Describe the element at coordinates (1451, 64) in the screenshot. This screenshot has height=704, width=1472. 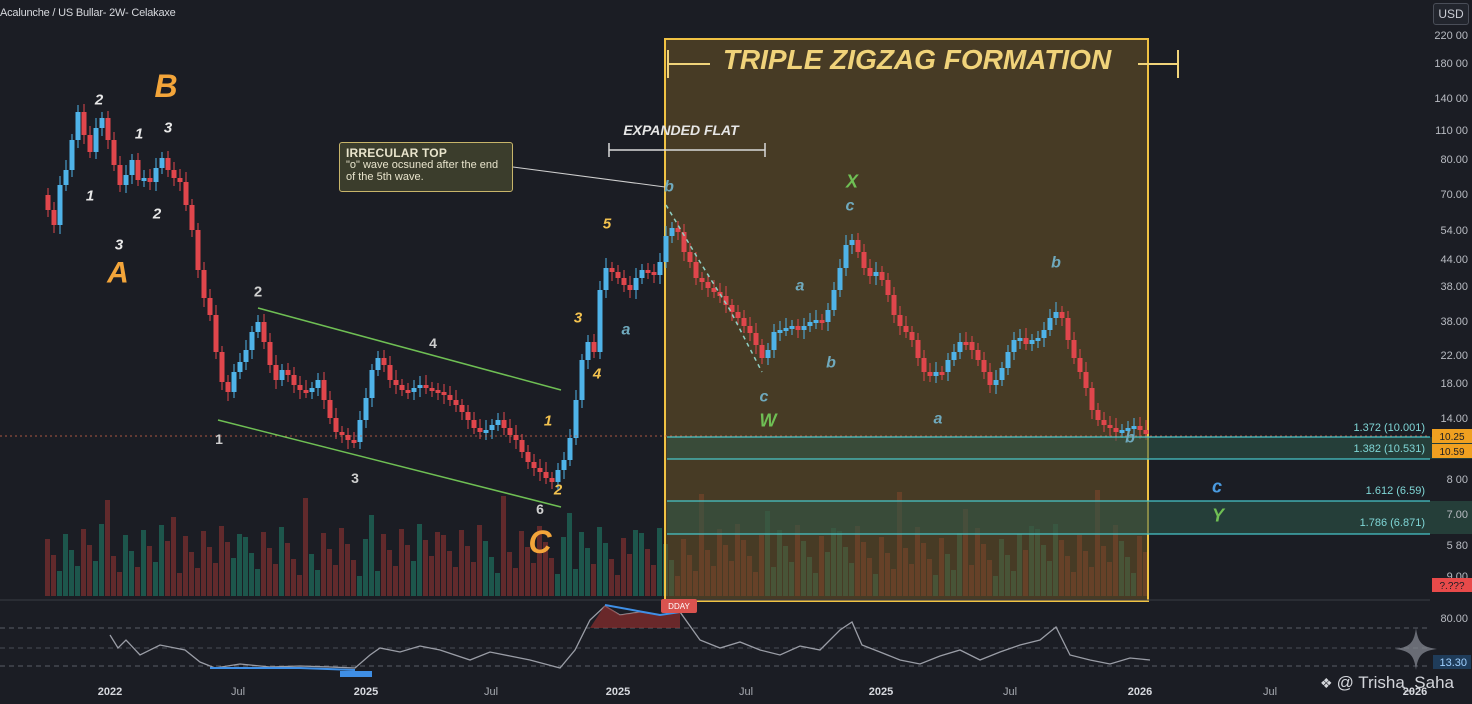
I see `price-axis-label: 180 00` at that location.